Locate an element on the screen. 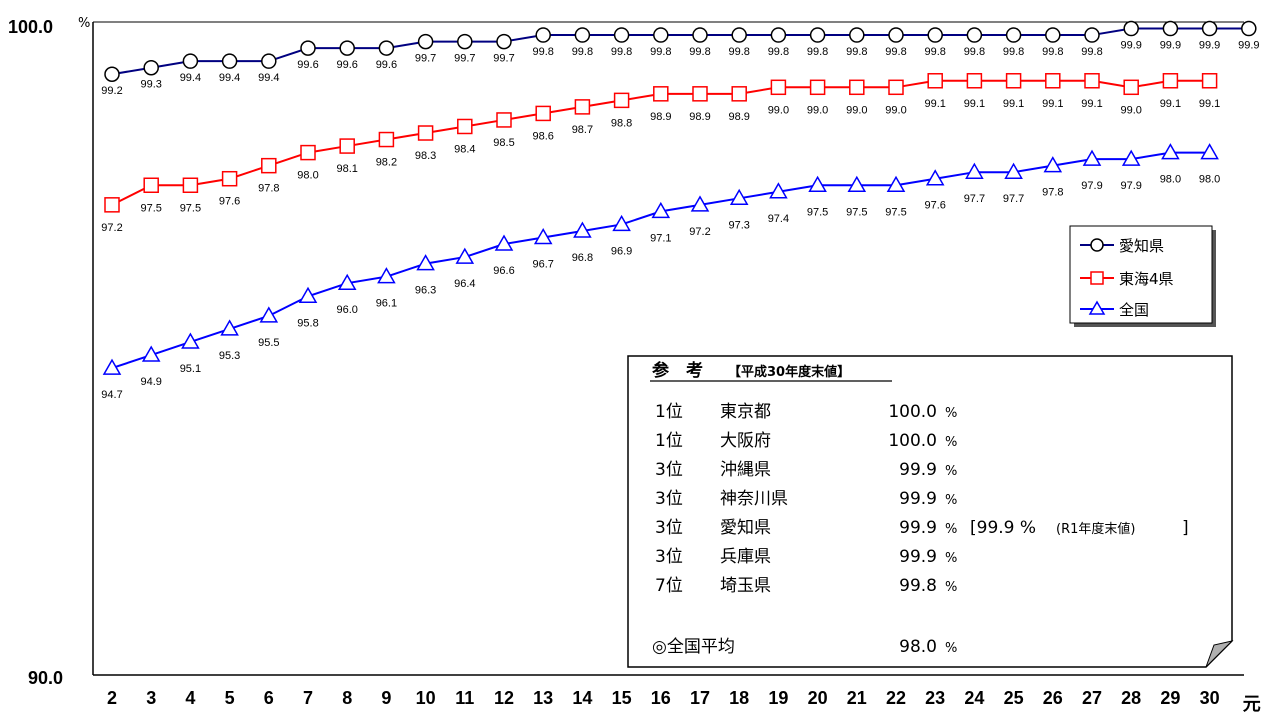 This screenshot has width=1277, height=713. x-tick-label: 27 is located at coordinates (1092, 698).